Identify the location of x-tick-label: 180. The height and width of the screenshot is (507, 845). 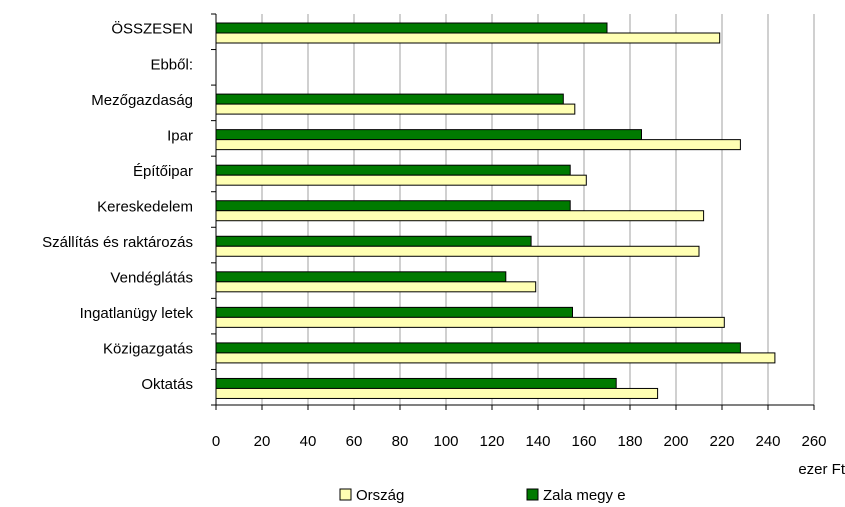
(629, 441).